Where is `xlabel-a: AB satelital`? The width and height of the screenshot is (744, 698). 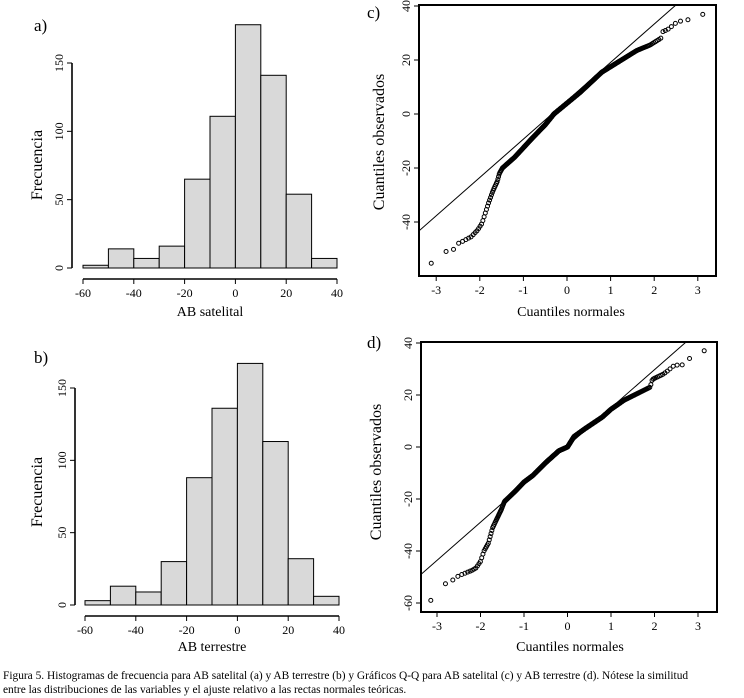
xlabel-a: AB satelital is located at coordinates (210, 312).